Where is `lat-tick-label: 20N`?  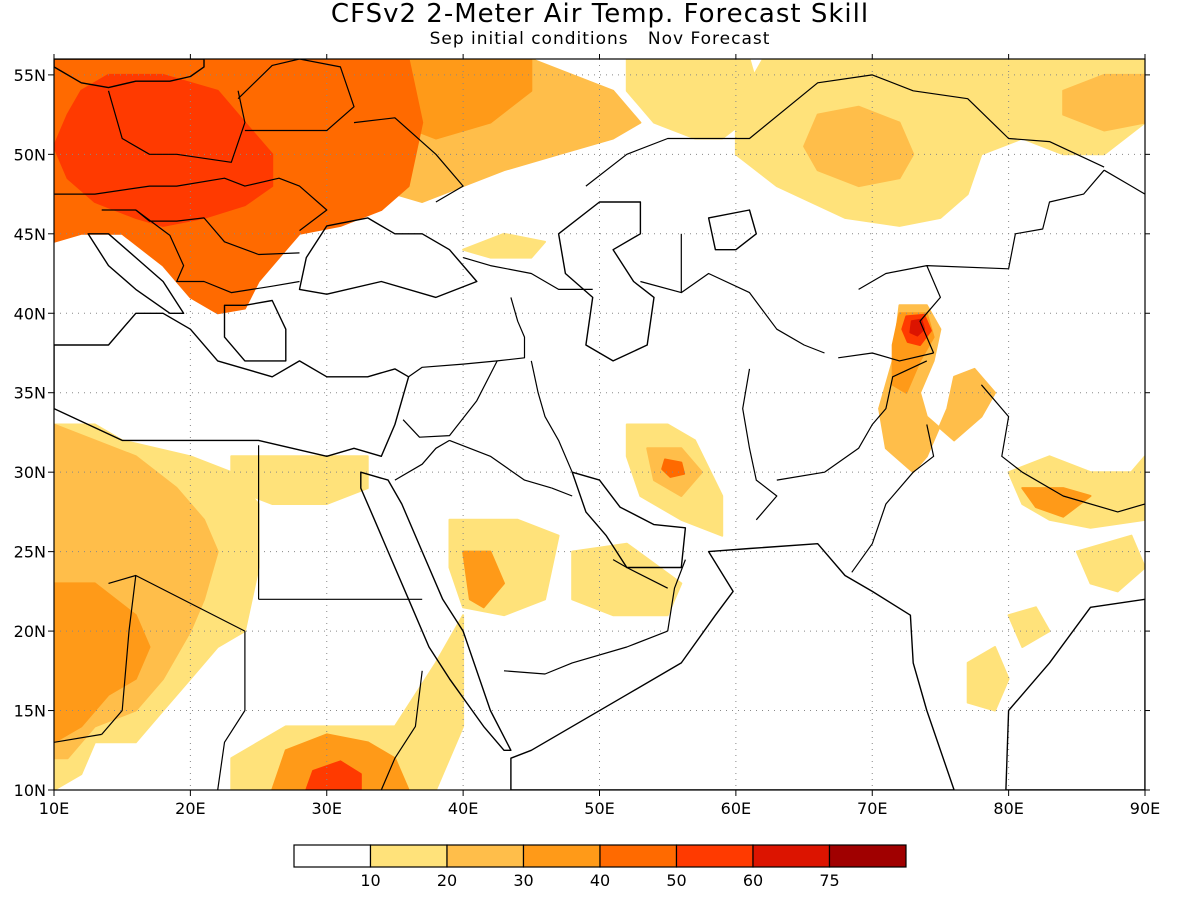
lat-tick-label: 20N is located at coordinates (30, 631).